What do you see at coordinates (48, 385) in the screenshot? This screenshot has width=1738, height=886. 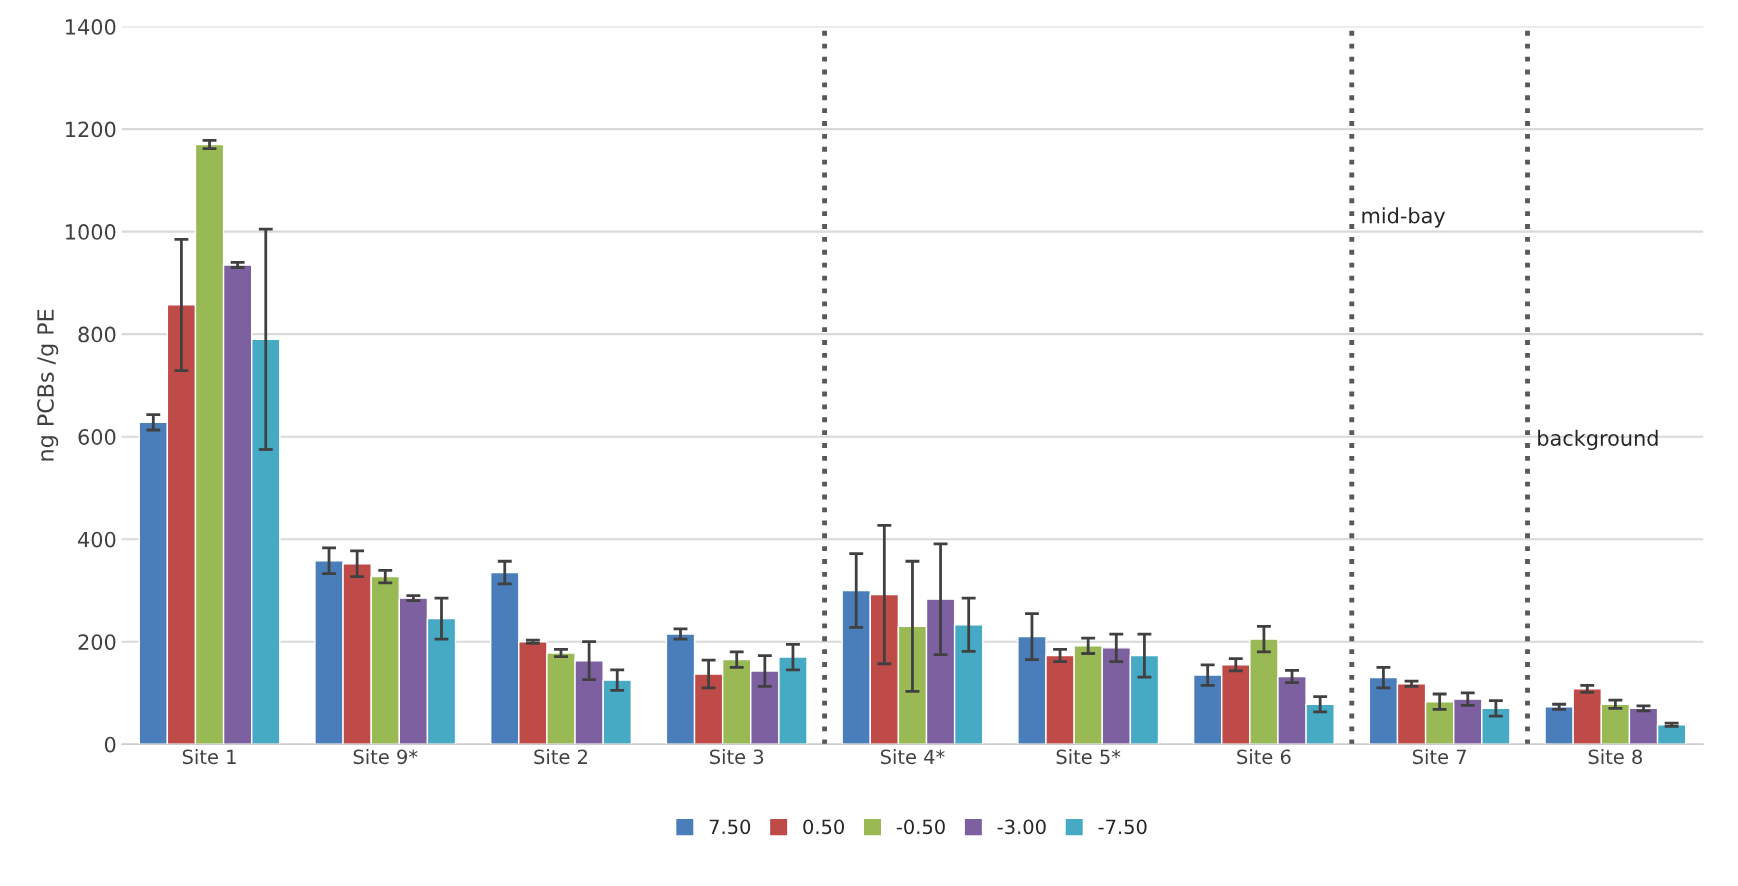 I see `y-axis-title: ng PCBs /g PE` at bounding box center [48, 385].